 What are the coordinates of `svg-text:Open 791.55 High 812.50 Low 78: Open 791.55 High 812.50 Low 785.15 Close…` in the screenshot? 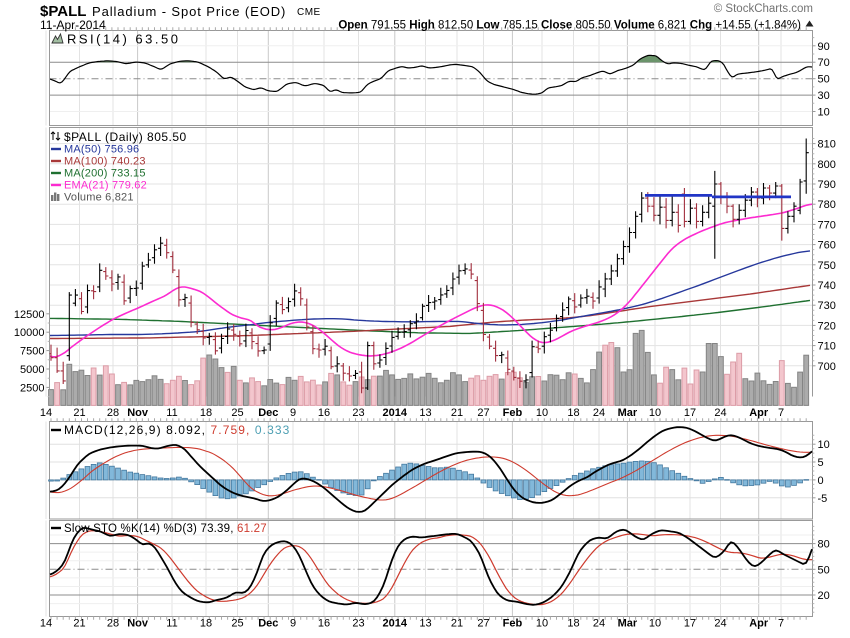 It's located at (569, 26).